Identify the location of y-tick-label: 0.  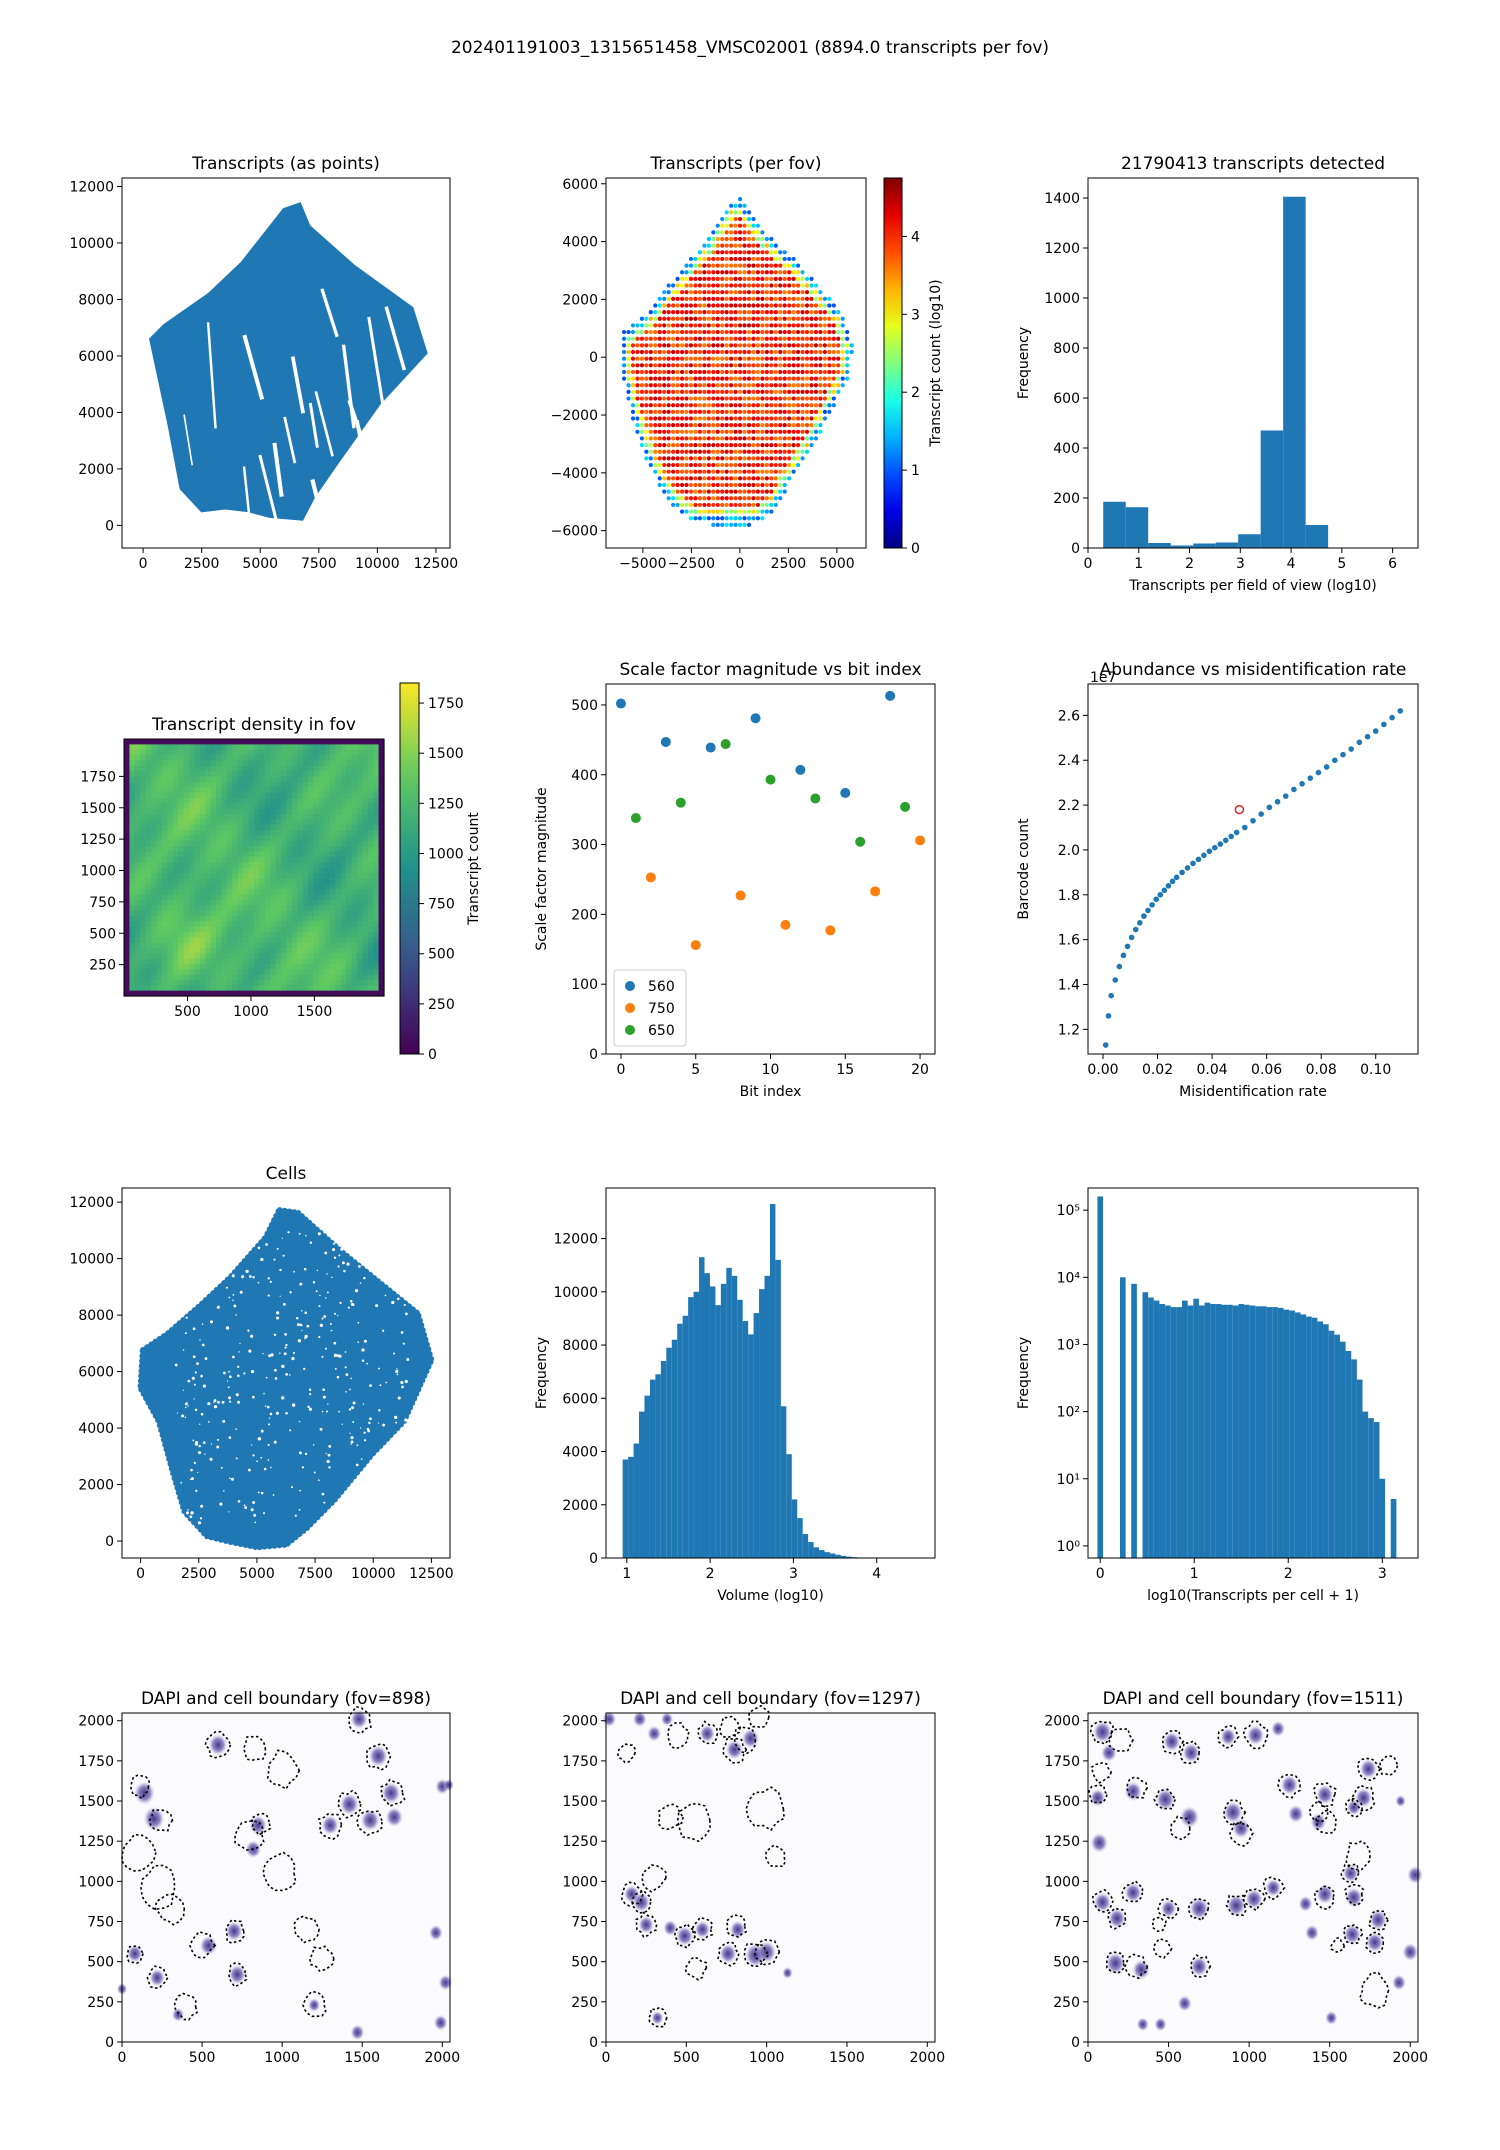
(593, 2043).